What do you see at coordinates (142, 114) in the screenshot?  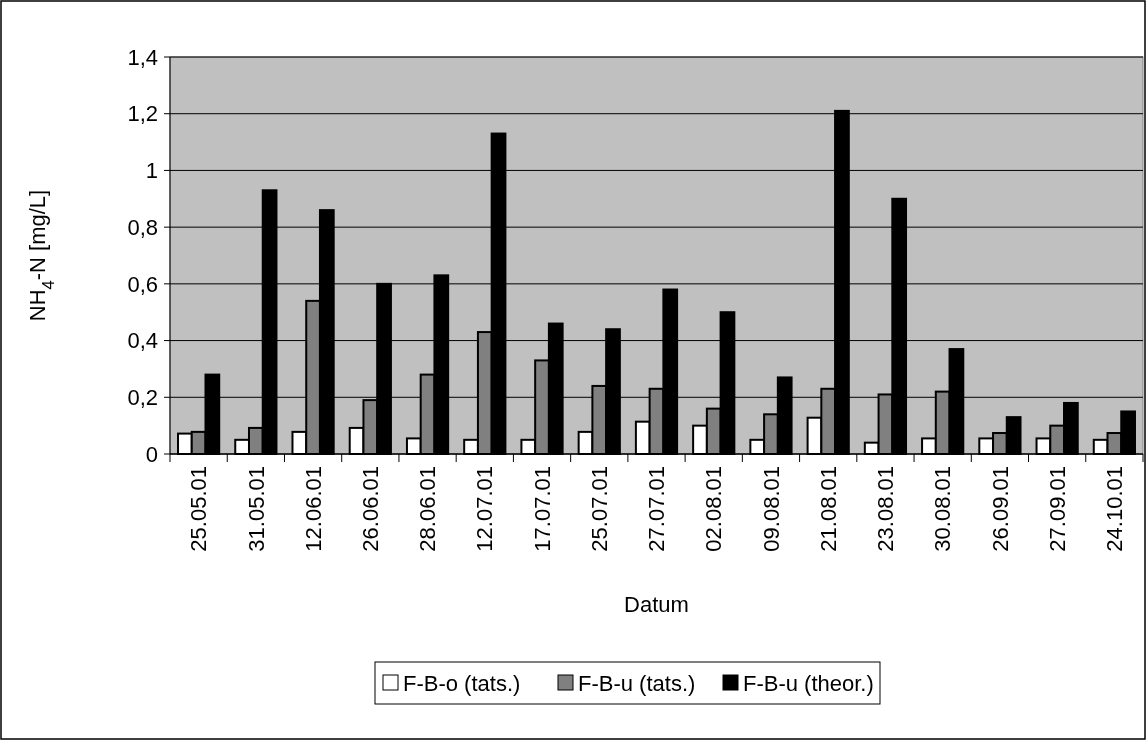 I see `y-tick-label: 1,2` at bounding box center [142, 114].